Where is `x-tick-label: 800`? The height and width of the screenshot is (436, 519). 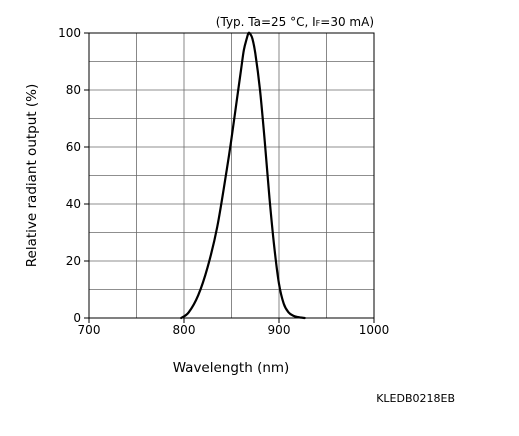 x-tick-label: 800 is located at coordinates (184, 330).